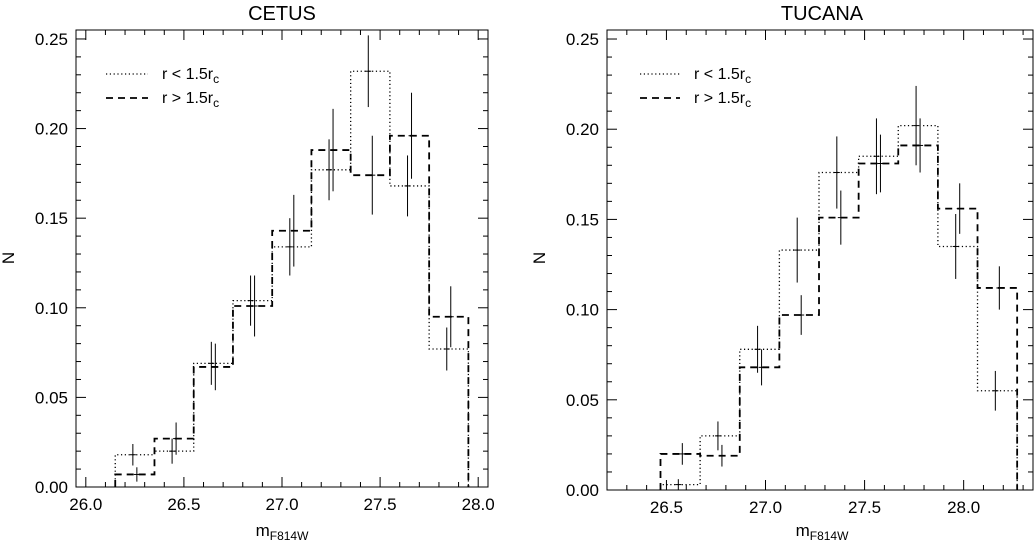 This screenshot has height=542, width=1036. What do you see at coordinates (282, 14) in the screenshot?
I see `panel-title: CETUS` at bounding box center [282, 14].